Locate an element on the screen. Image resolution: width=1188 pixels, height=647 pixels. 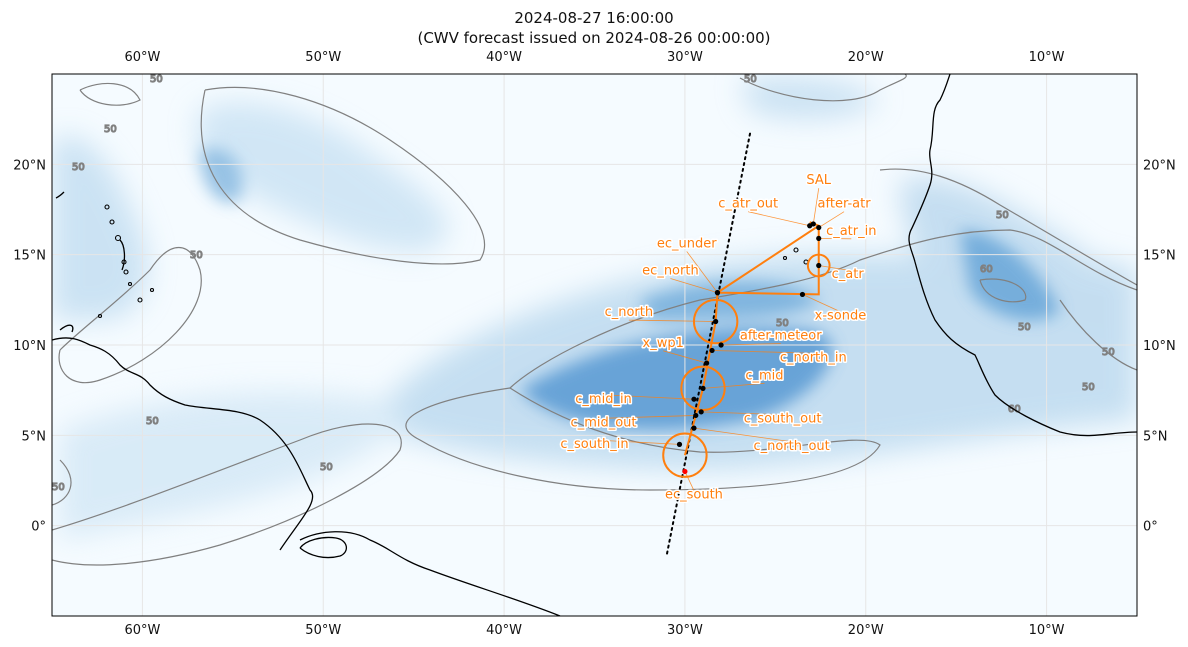
waypoint-c-mid is located at coordinates (703, 388).